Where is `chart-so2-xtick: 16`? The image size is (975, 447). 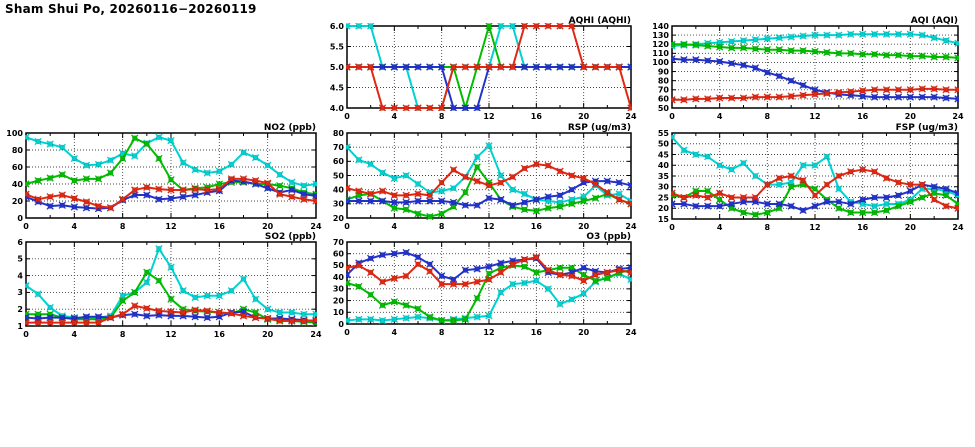
chart-so2-xtick: 16 is located at coordinates (220, 334).